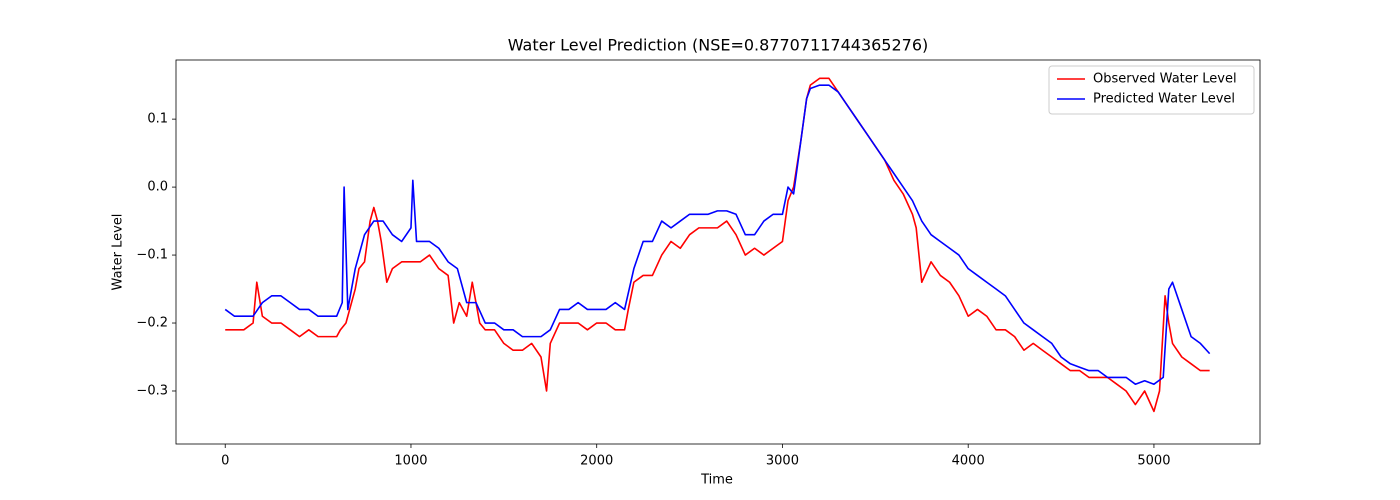 The image size is (1400, 500). Describe the element at coordinates (157, 119) in the screenshot. I see `y-tick-label: 0.1` at that location.